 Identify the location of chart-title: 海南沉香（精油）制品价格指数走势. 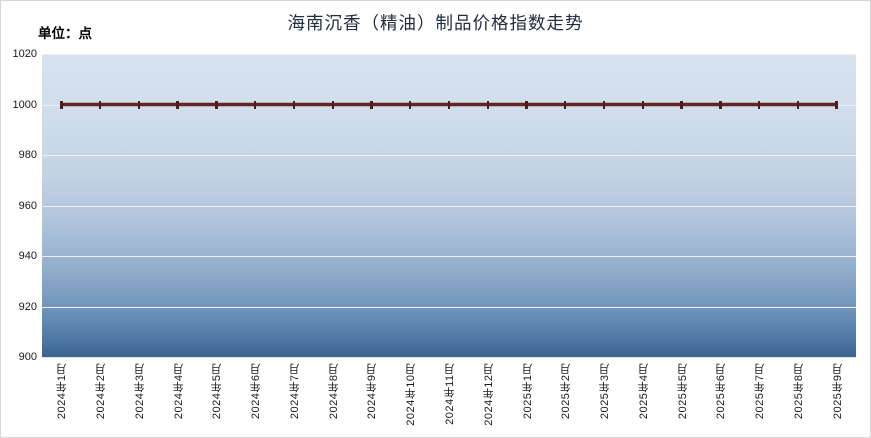
(435, 24).